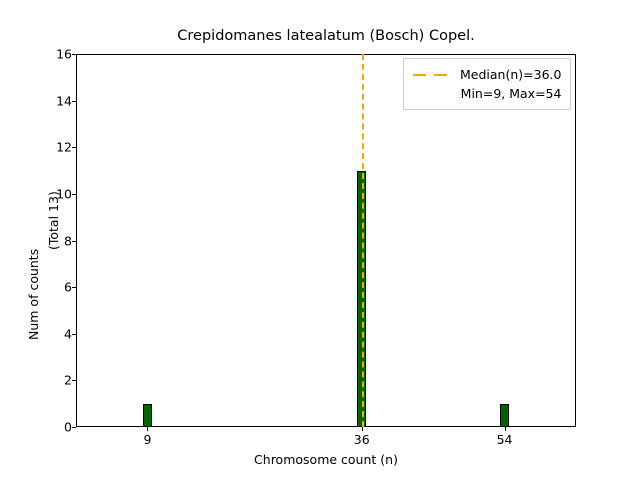  What do you see at coordinates (33, 294) in the screenshot?
I see `y-axis-label: Num of counts` at bounding box center [33, 294].